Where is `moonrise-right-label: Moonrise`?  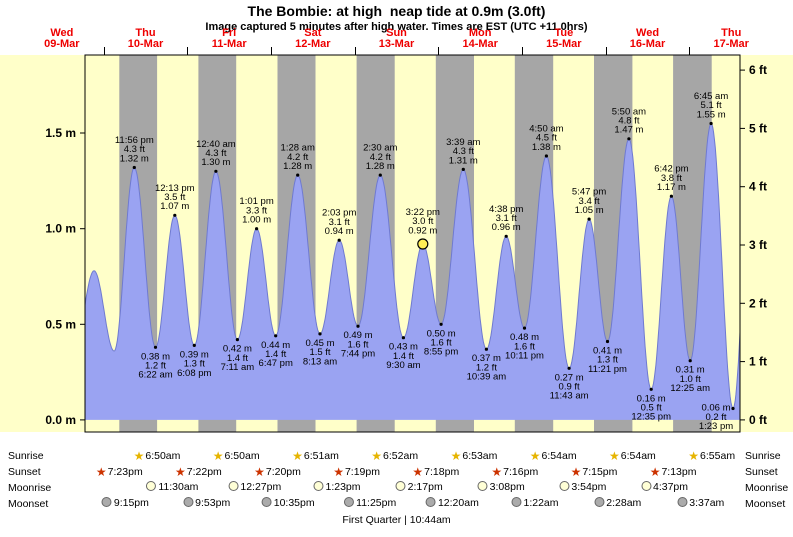
moonrise-right-label: Moonrise is located at coordinates (767, 488).